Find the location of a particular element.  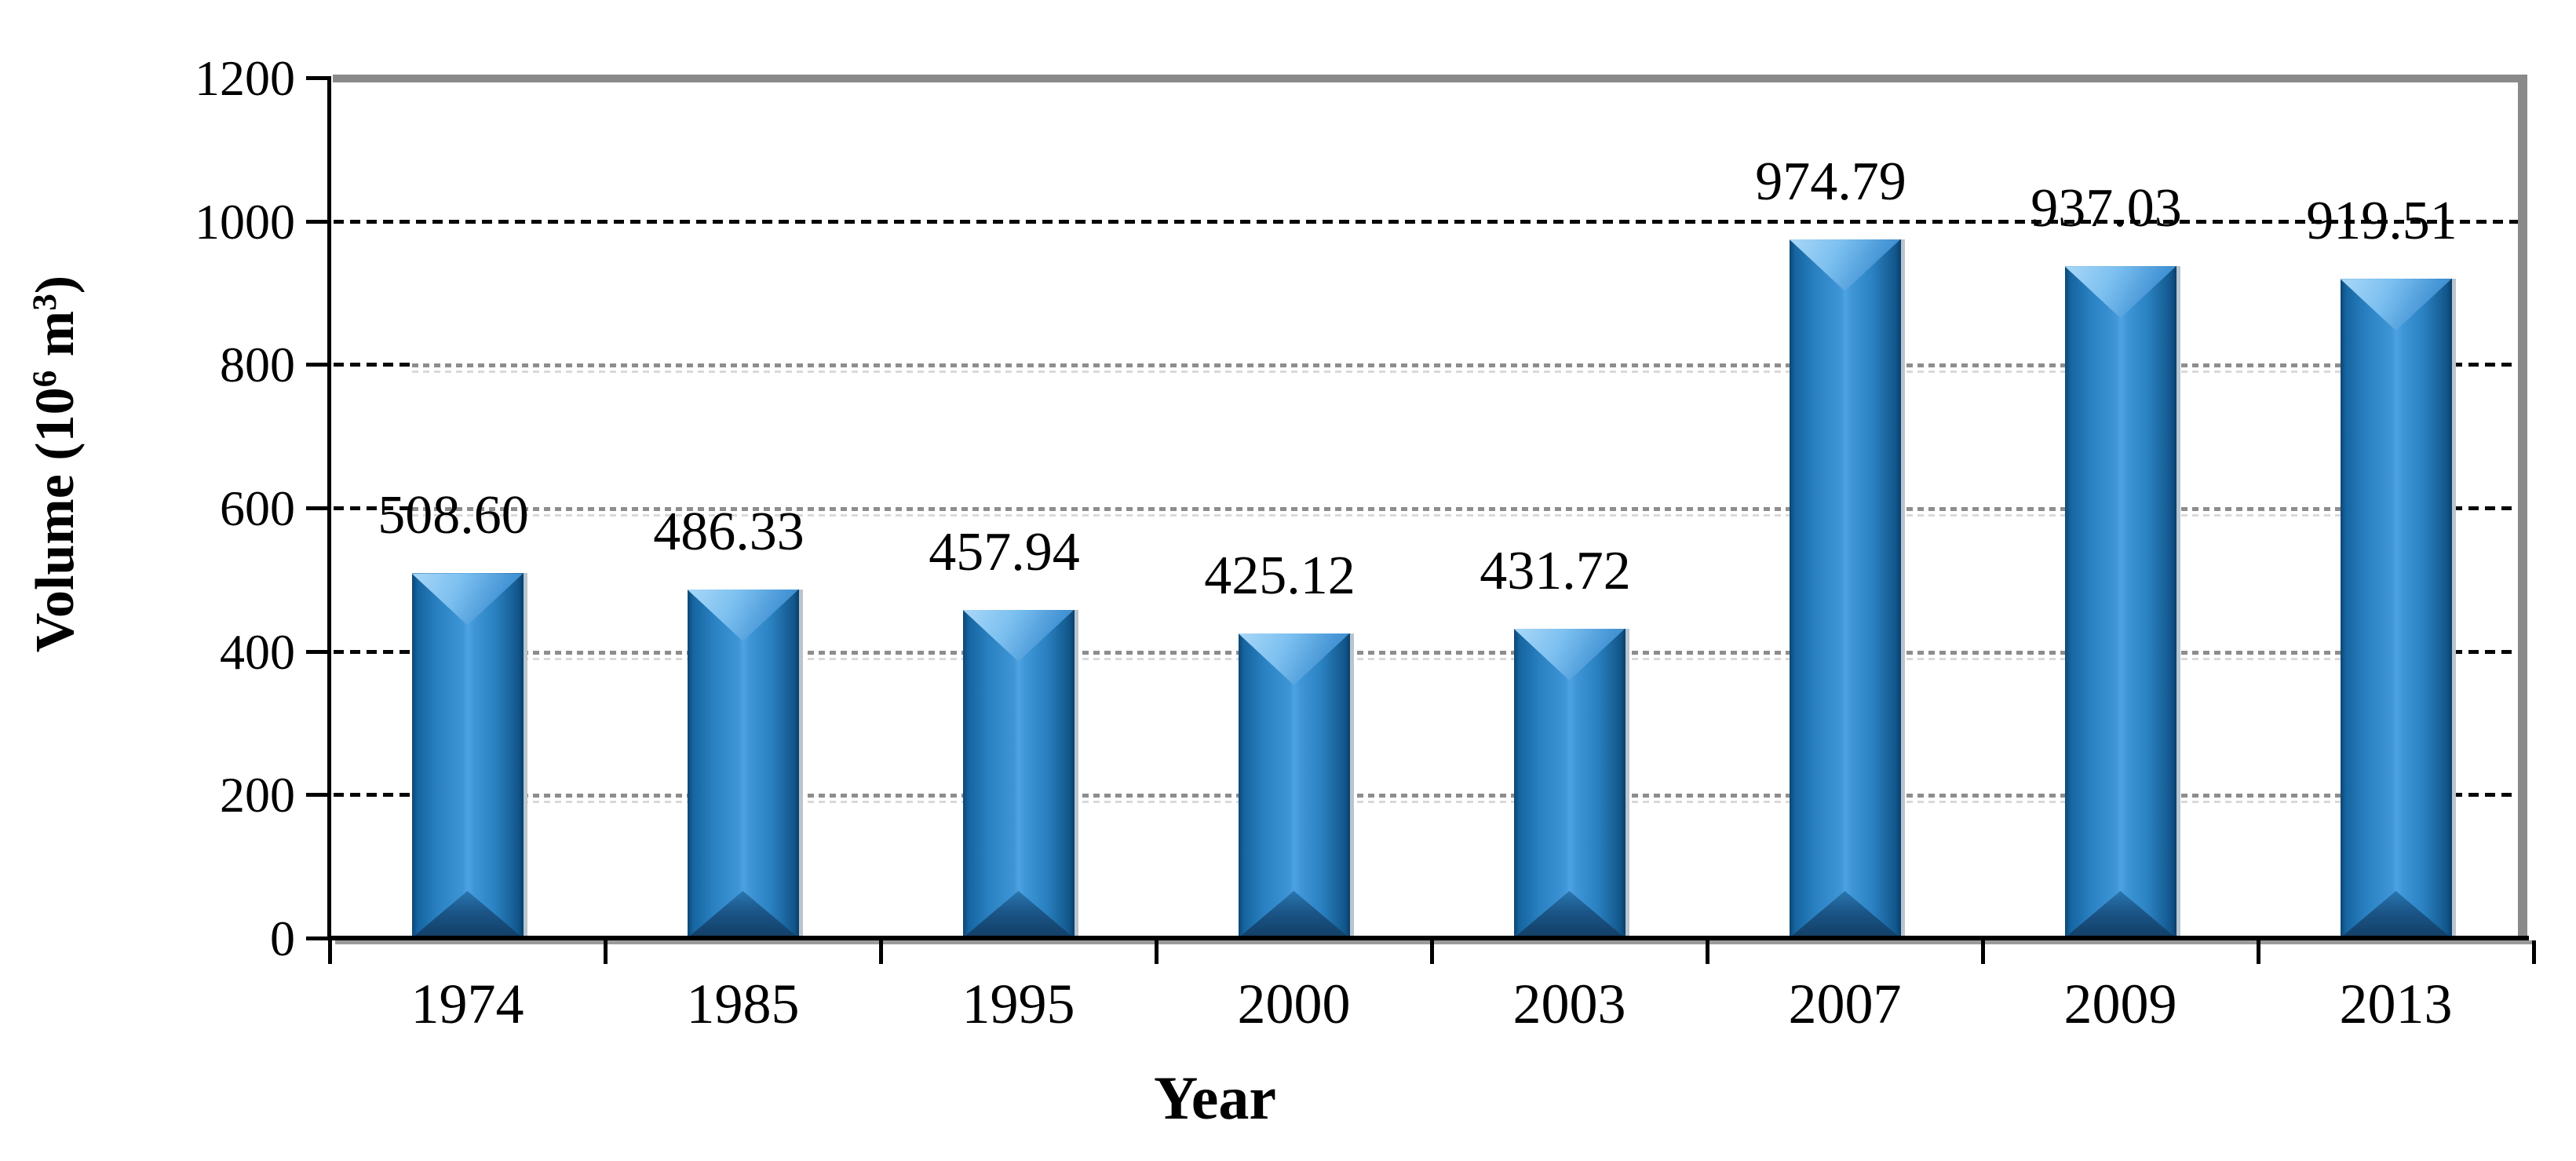

x-tick-label-2000: 2000 is located at coordinates (1294, 1004).